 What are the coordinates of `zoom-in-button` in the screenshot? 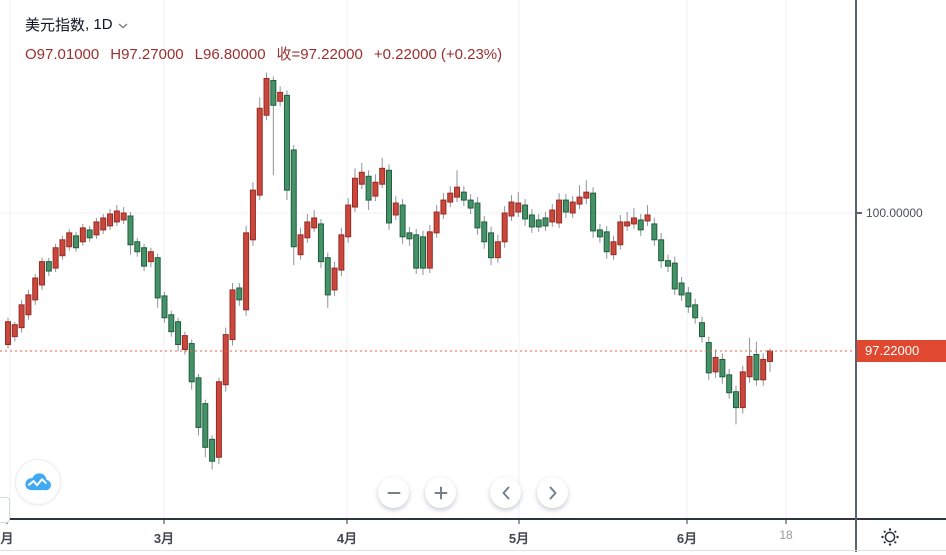 It's located at (440, 492).